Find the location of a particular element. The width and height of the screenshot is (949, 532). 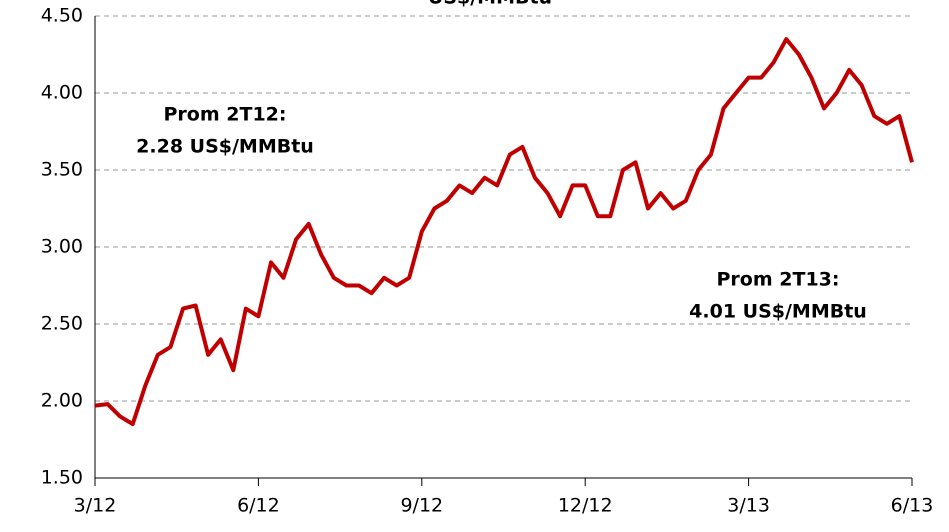

chart-title: US$/MMBtu is located at coordinates (490, 4).